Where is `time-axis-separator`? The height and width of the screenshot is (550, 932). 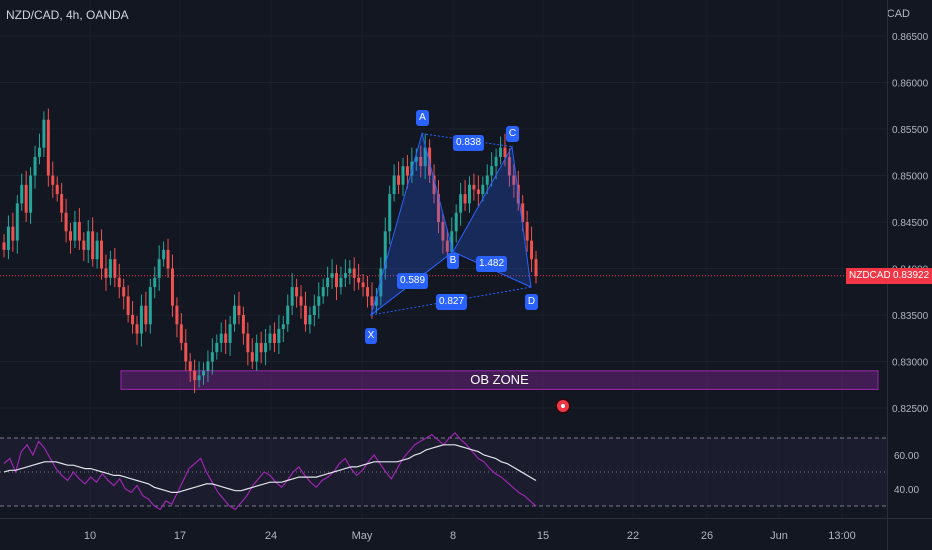 time-axis-separator is located at coordinates (466, 518).